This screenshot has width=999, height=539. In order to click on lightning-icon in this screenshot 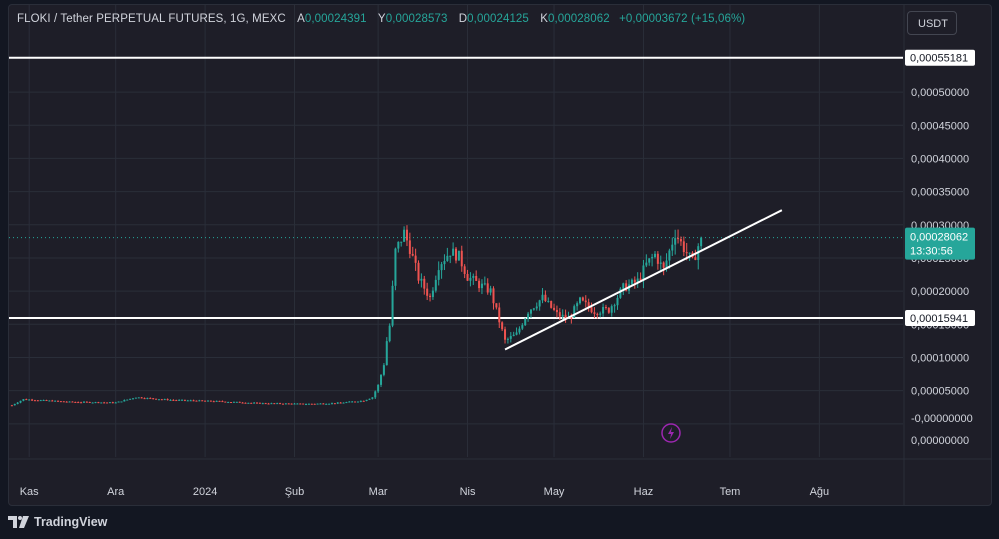, I will do `click(671, 433)`.